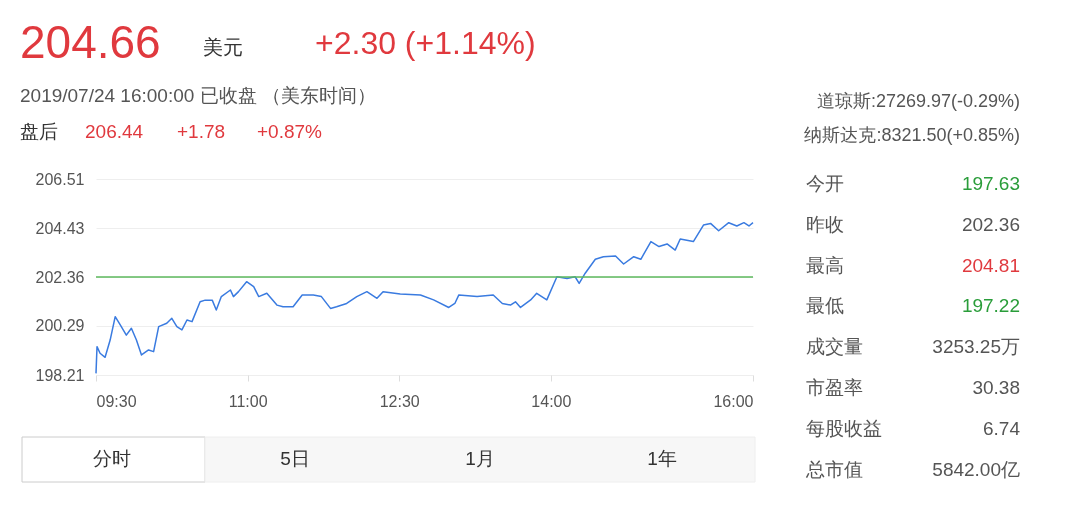  Describe the element at coordinates (825, 306) in the screenshot. I see `text: 最低` at that location.